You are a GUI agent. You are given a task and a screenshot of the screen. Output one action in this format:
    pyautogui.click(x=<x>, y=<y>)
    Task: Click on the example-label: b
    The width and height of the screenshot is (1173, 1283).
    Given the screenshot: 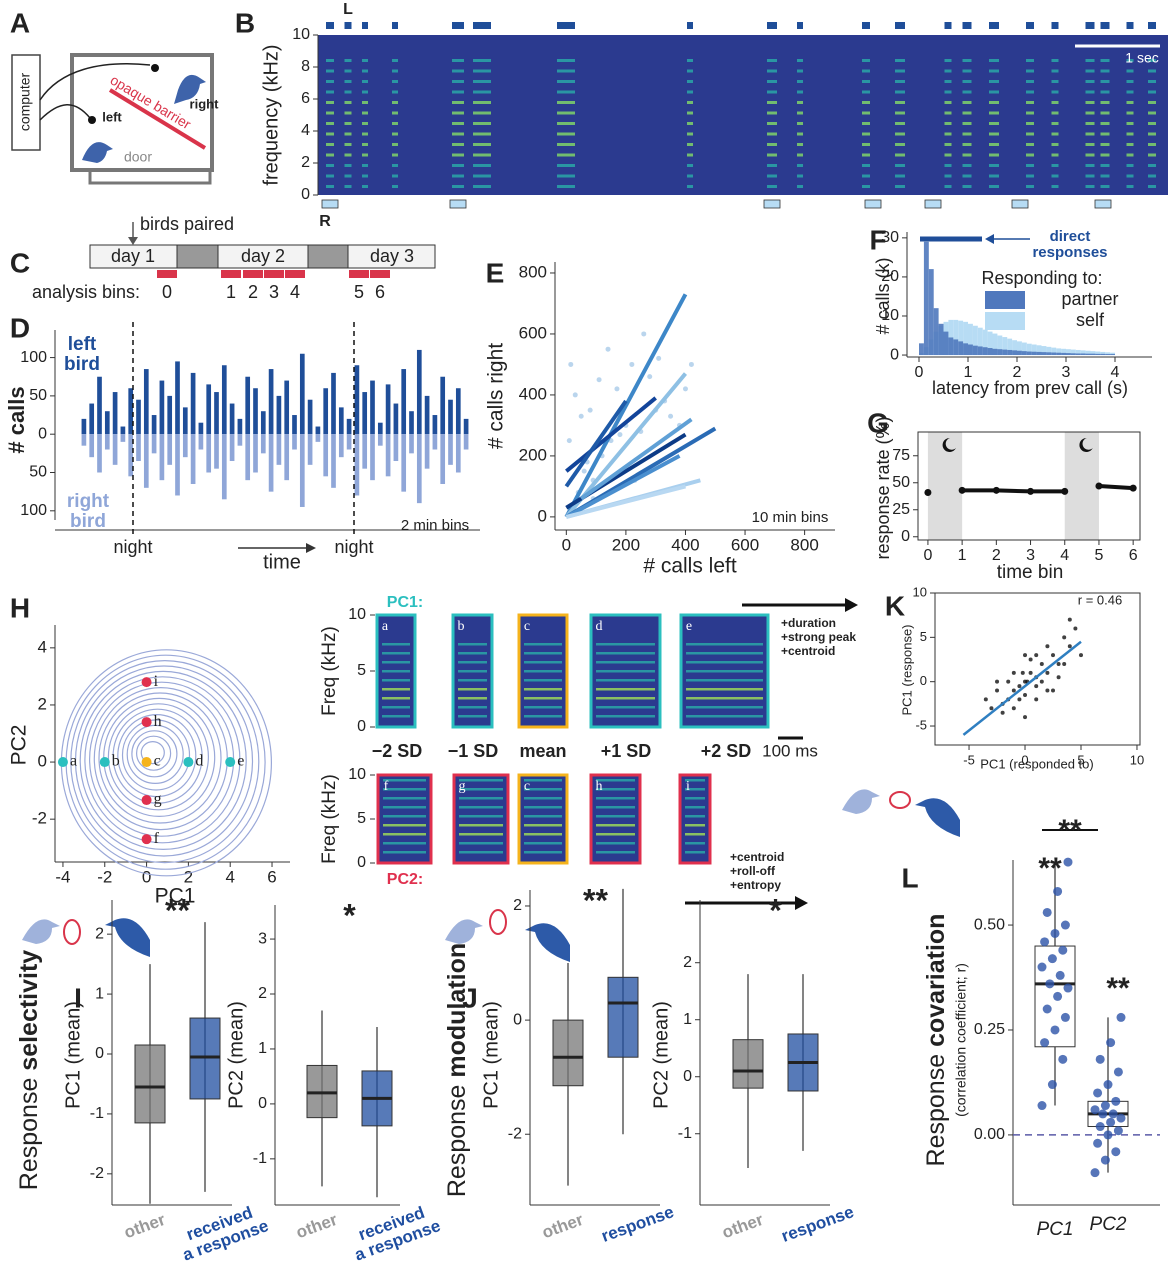 What is the action you would take?
    pyautogui.click(x=461, y=626)
    